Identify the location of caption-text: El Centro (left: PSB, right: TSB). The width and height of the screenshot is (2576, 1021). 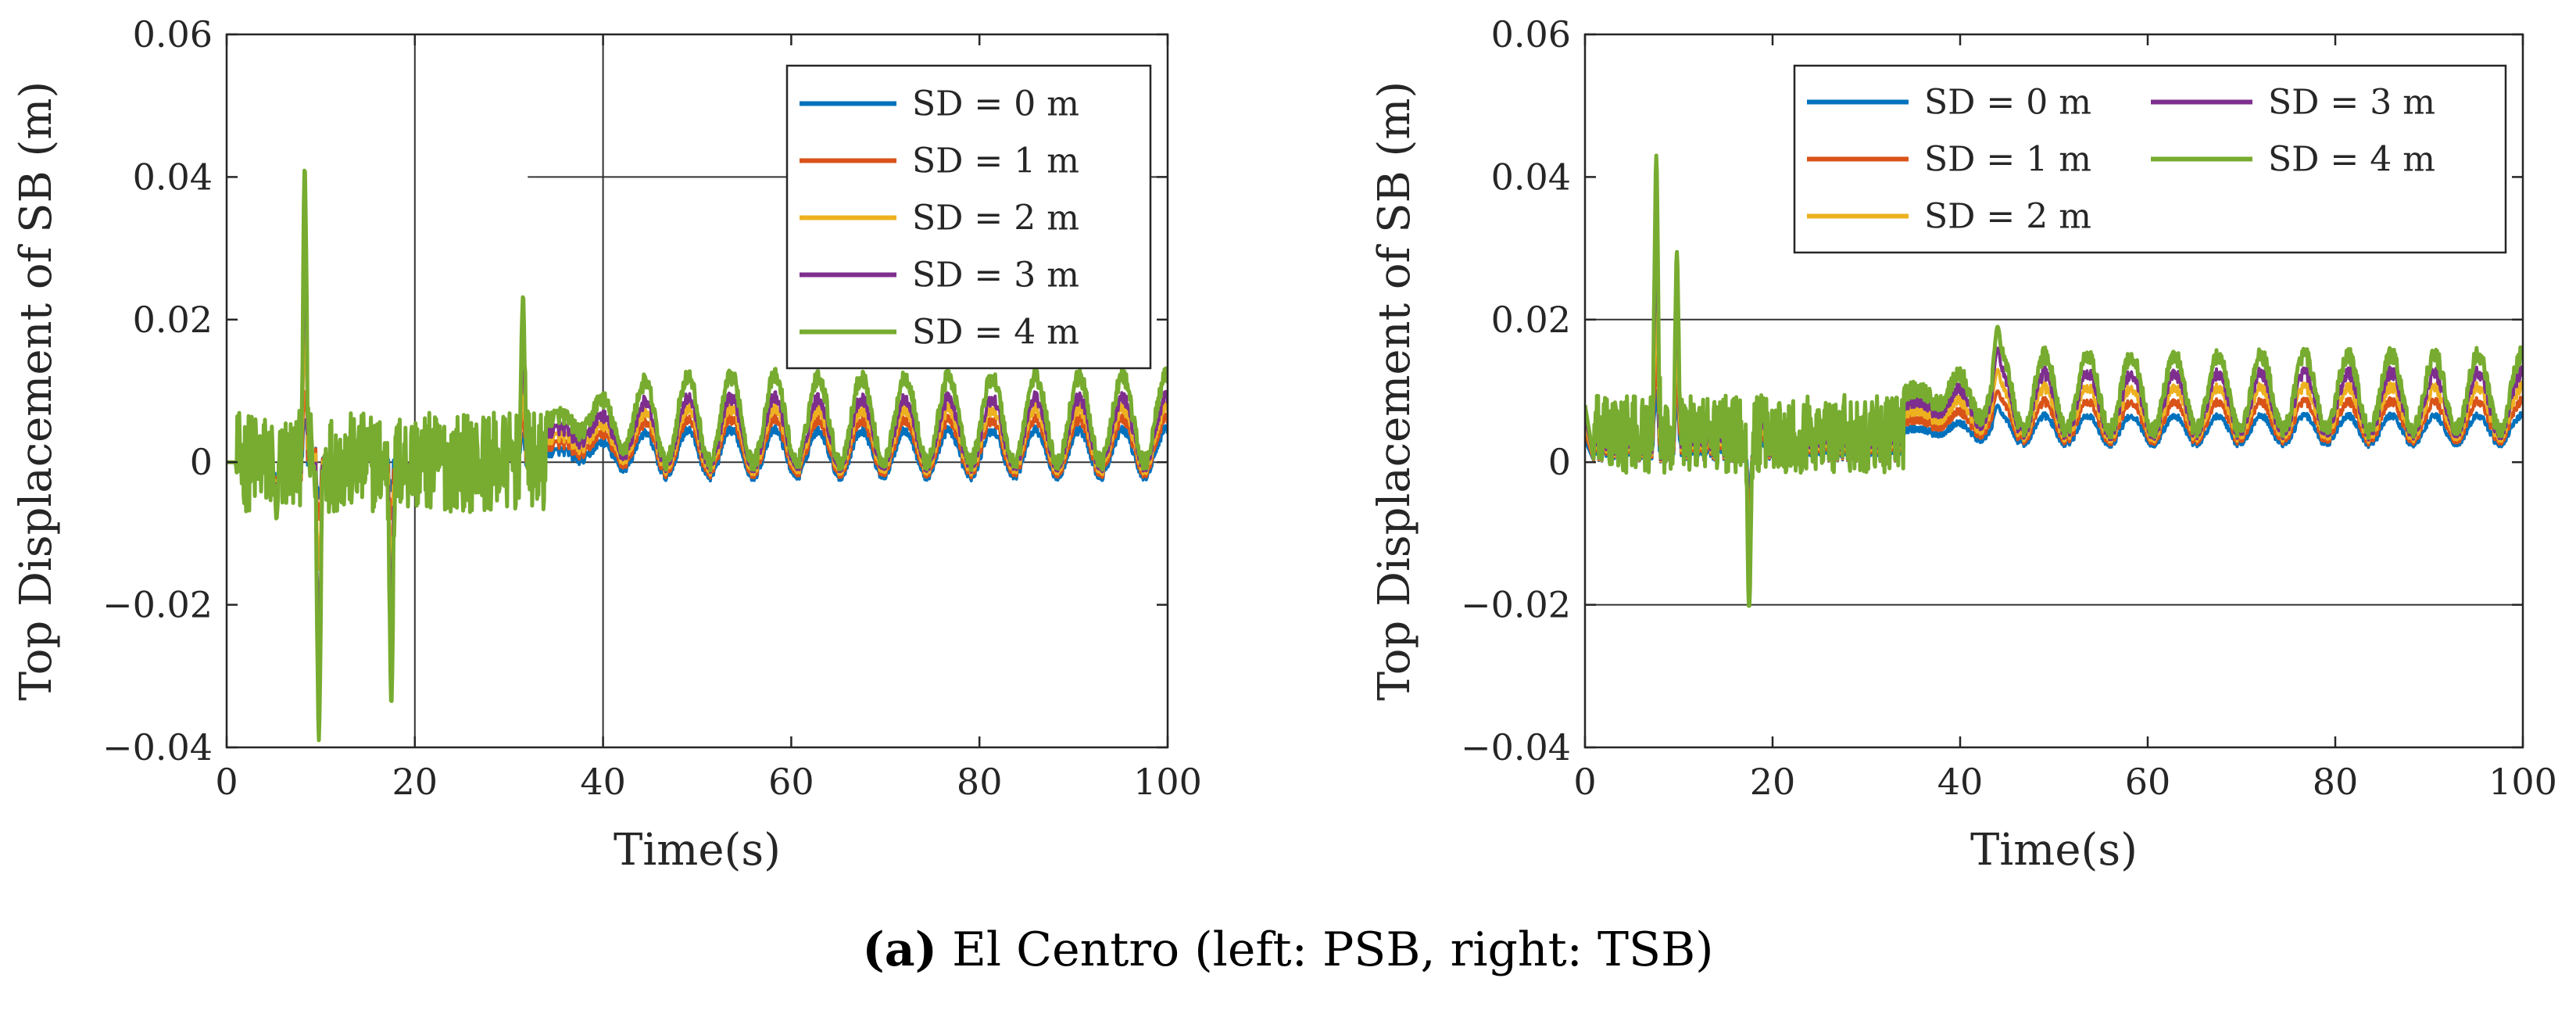
(1325, 949).